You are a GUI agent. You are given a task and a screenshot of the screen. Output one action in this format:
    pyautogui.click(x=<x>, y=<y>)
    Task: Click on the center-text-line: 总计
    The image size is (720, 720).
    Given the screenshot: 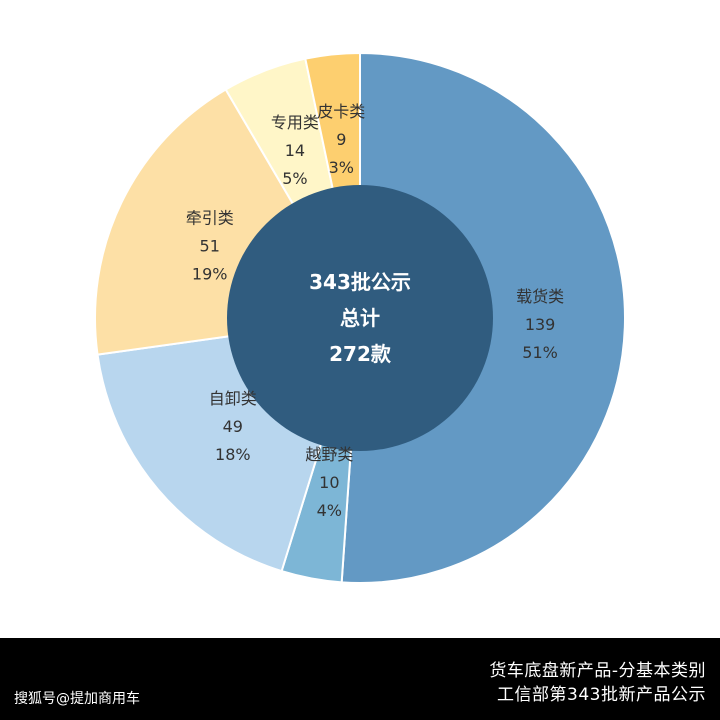 What is the action you would take?
    pyautogui.click(x=360, y=318)
    